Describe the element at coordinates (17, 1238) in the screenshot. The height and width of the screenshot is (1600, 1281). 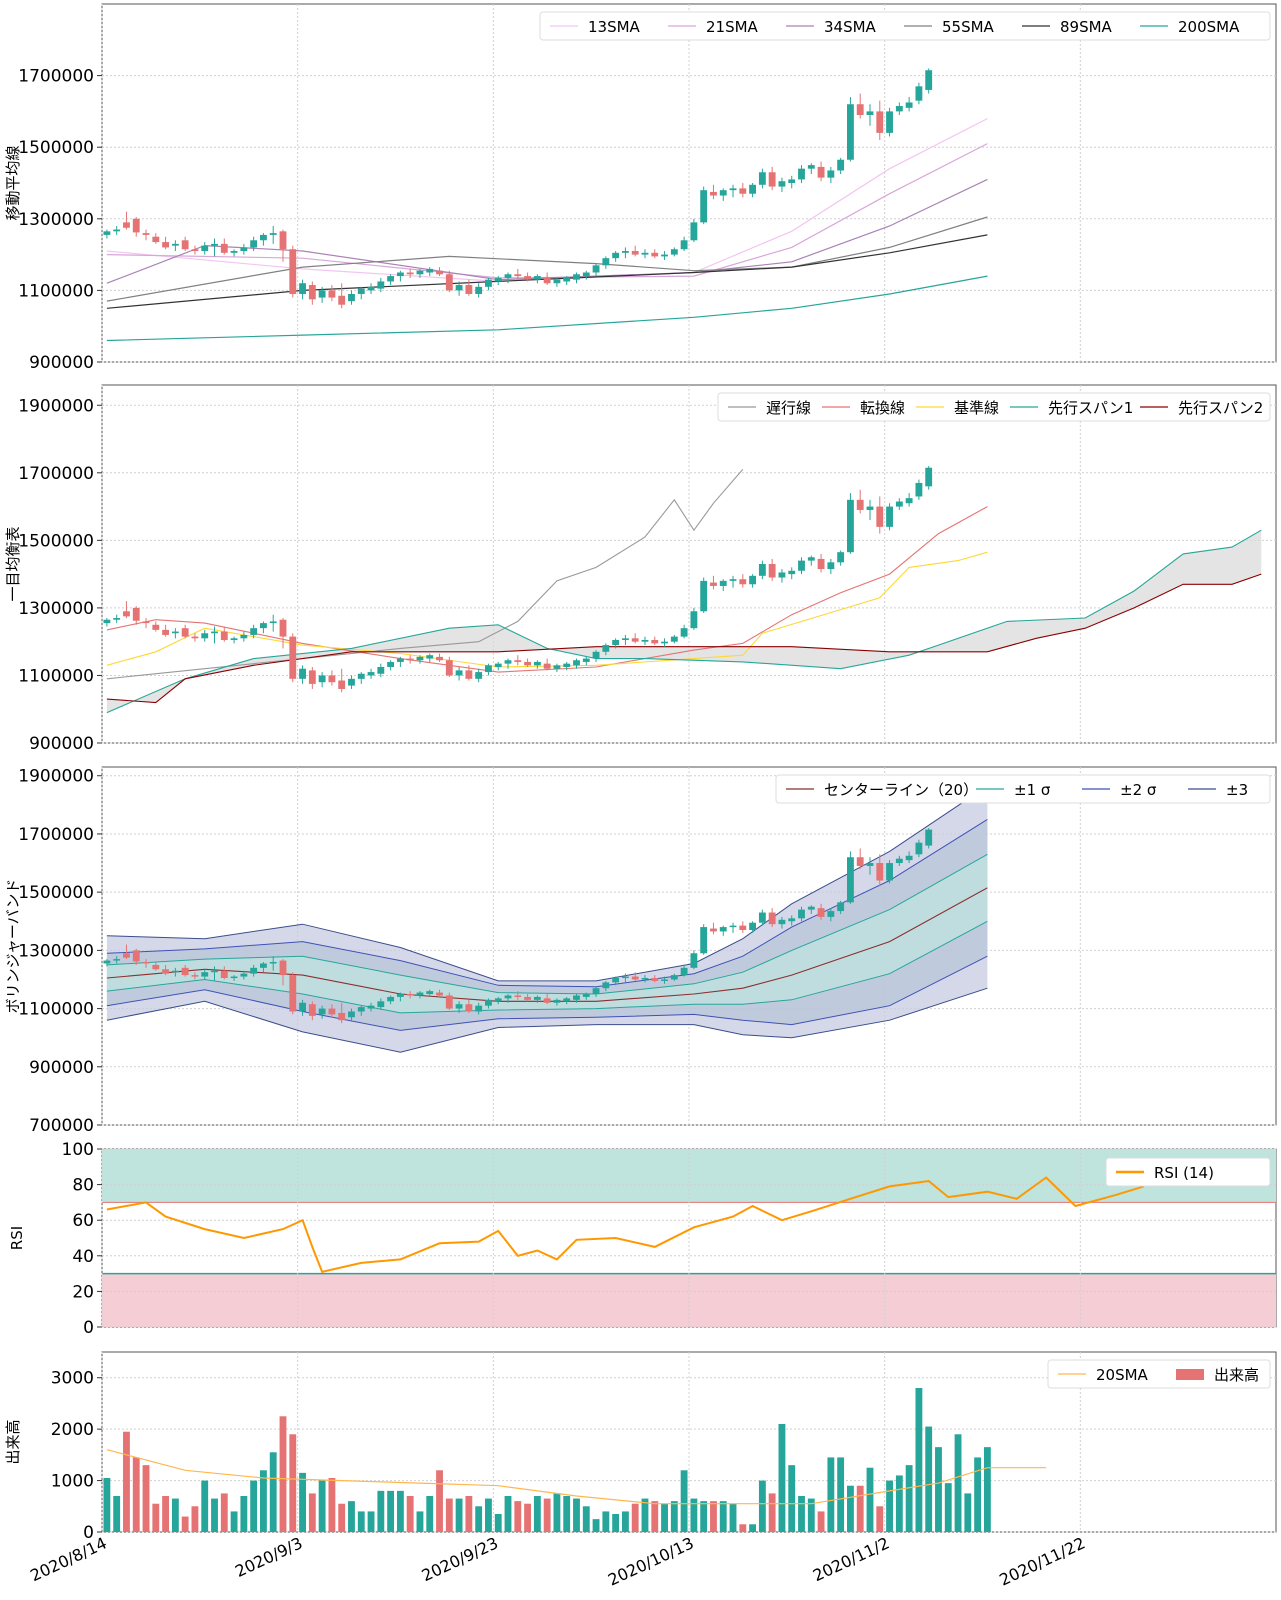
I see `rsi-y-label: RSI` at that location.